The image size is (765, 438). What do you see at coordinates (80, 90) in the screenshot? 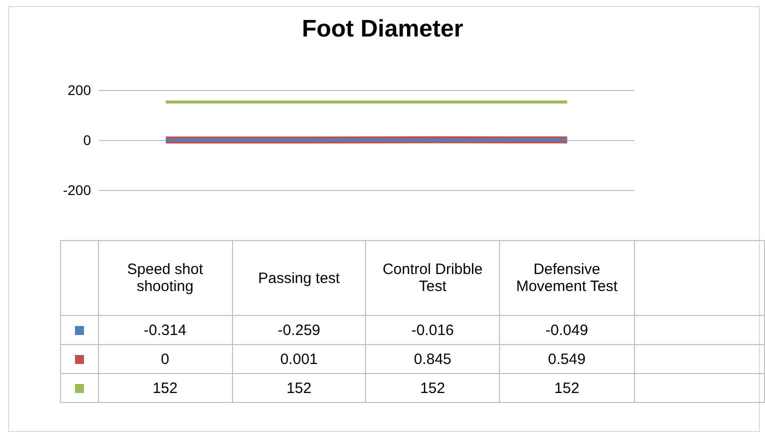
I see `y-tick-label: 200` at bounding box center [80, 90].